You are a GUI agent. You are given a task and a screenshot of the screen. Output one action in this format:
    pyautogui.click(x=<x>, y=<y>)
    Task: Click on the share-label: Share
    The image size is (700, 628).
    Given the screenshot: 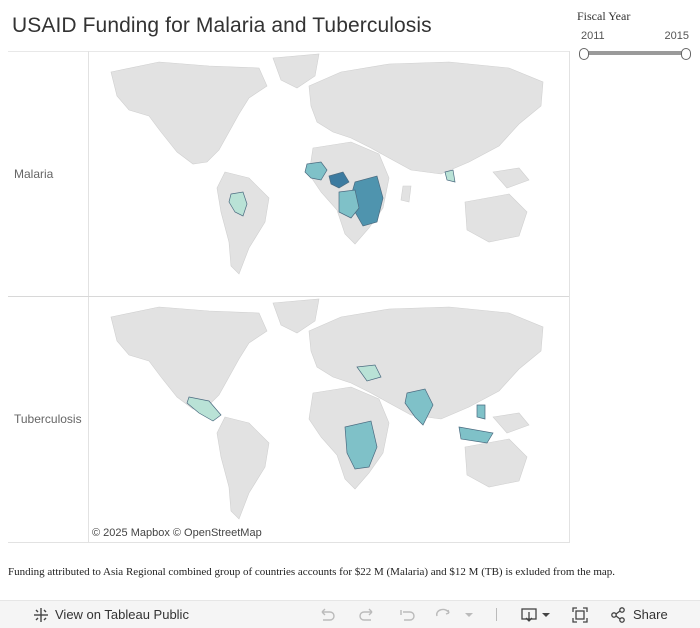 What is the action you would take?
    pyautogui.click(x=650, y=614)
    